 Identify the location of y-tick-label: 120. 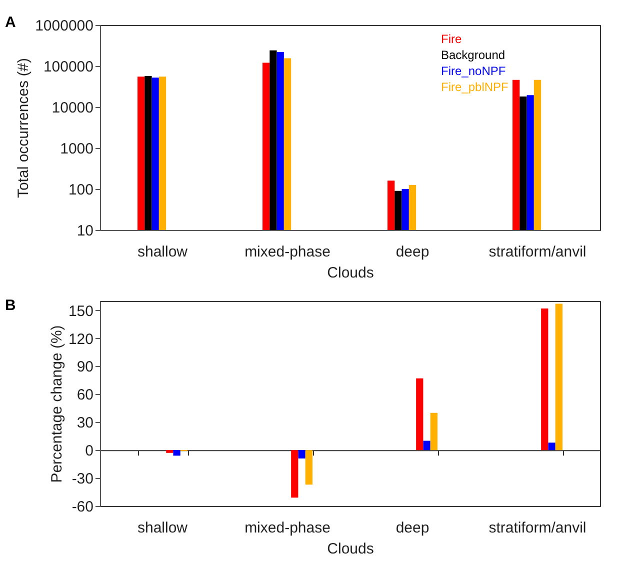
(81, 339).